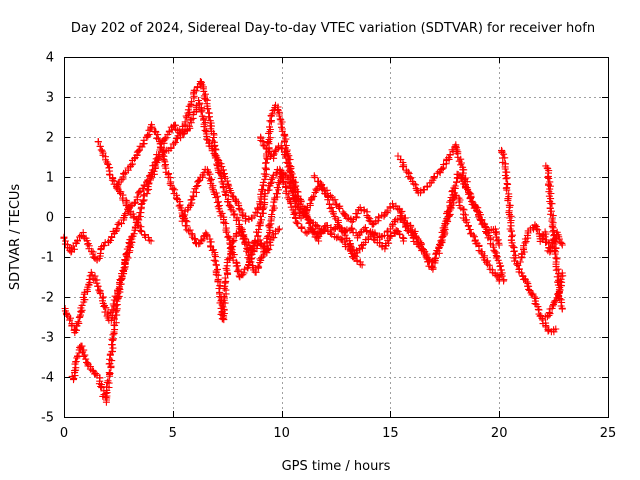 The width and height of the screenshot is (640, 480). I want to click on x-tick-label: 5, so click(173, 433).